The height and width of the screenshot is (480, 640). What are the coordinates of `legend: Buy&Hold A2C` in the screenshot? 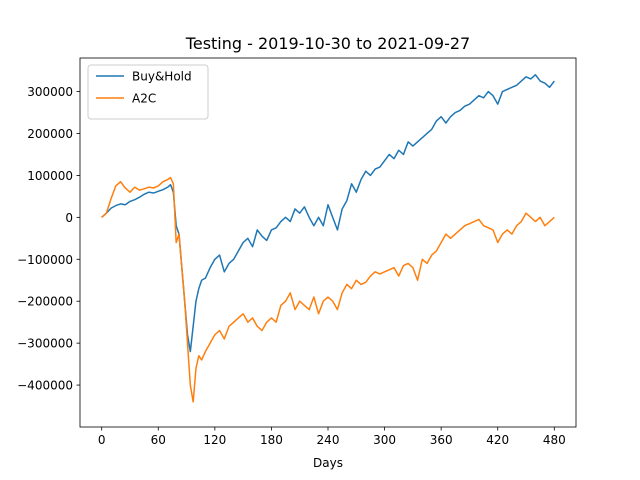 It's located at (148, 92).